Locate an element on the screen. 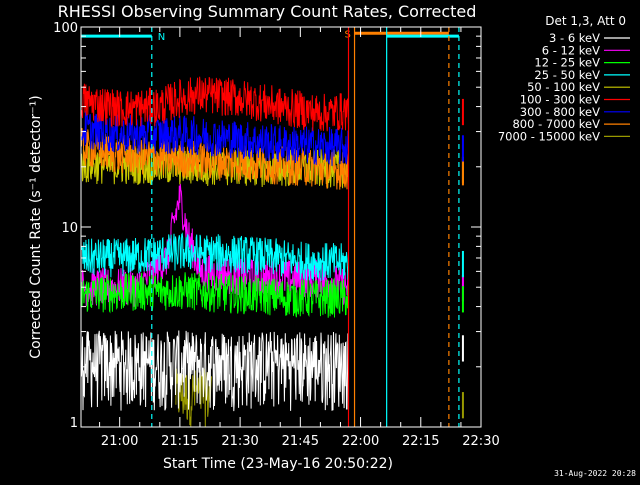 The image size is (640, 485). x-tick-label: 22:00 is located at coordinates (360, 441).